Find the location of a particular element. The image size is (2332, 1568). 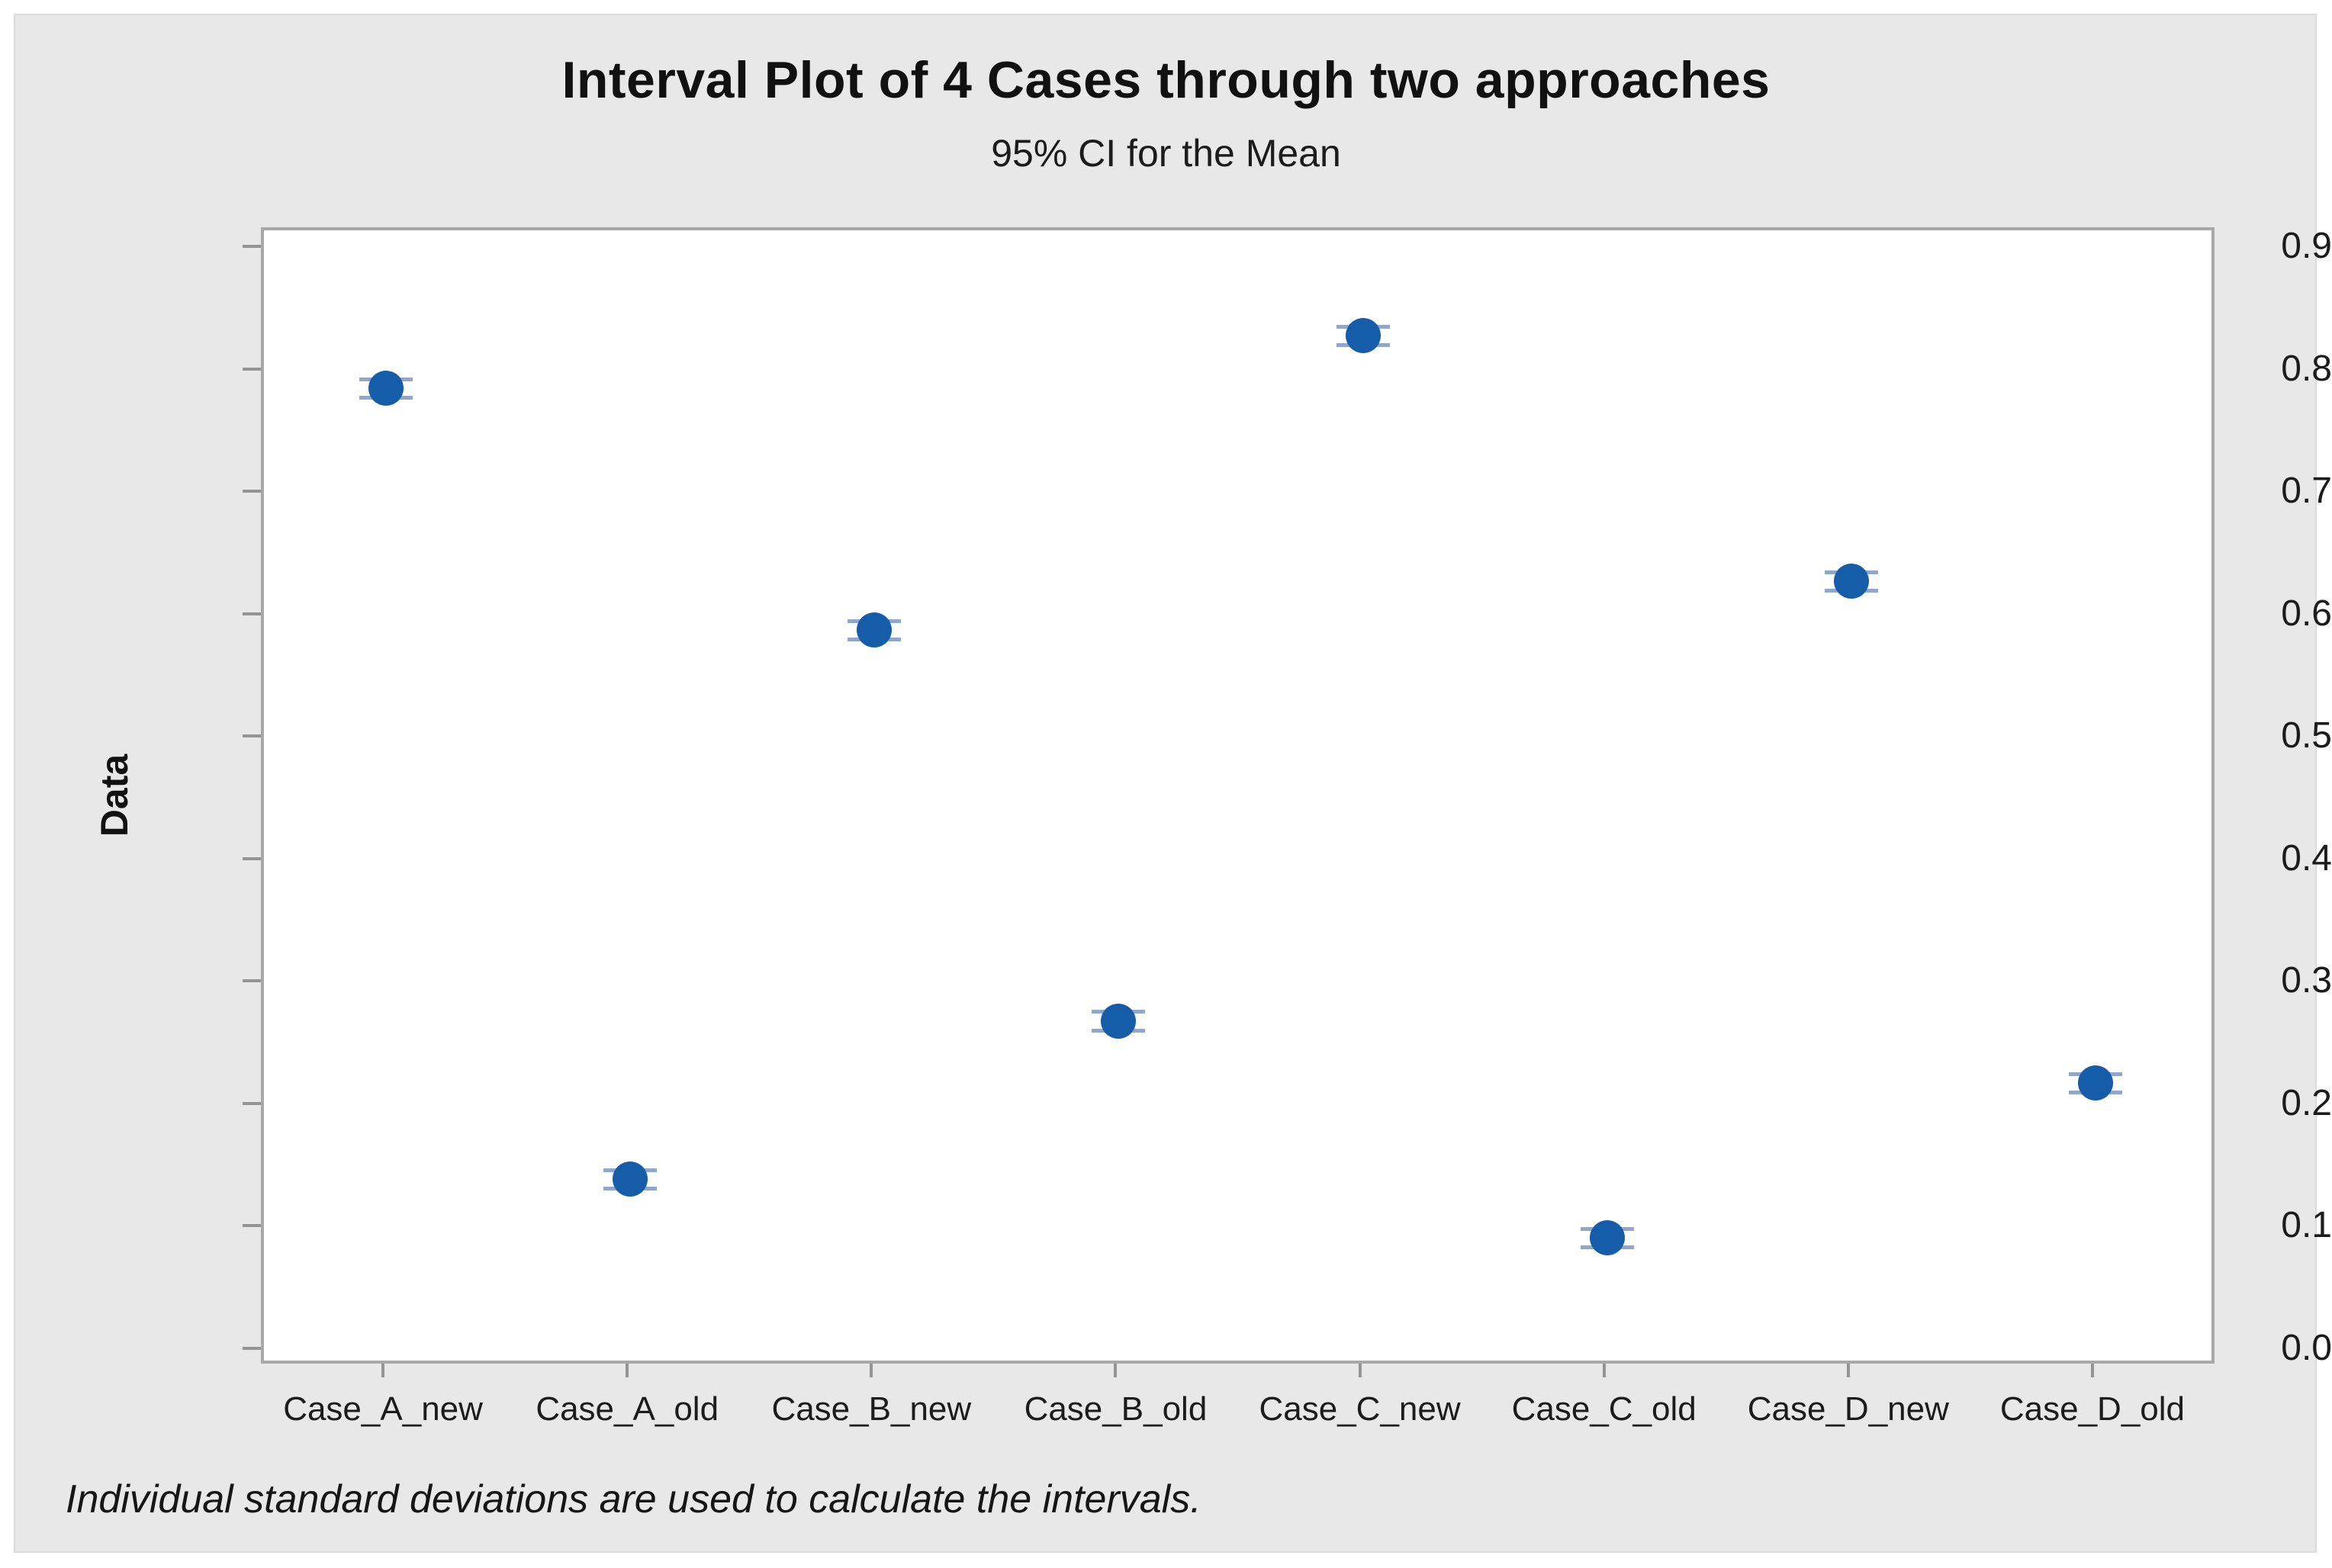

chart-subtitle: 95% CI for the Mean is located at coordinates (1166, 153).